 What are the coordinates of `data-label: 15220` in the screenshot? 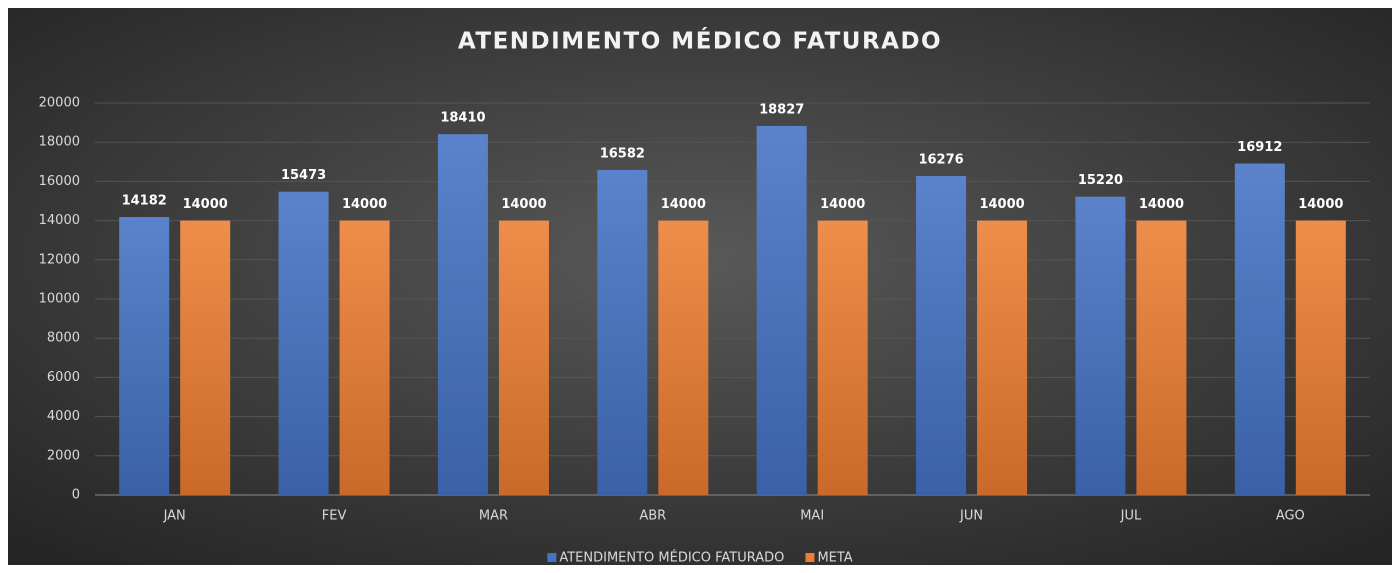 It's located at (1100, 180).